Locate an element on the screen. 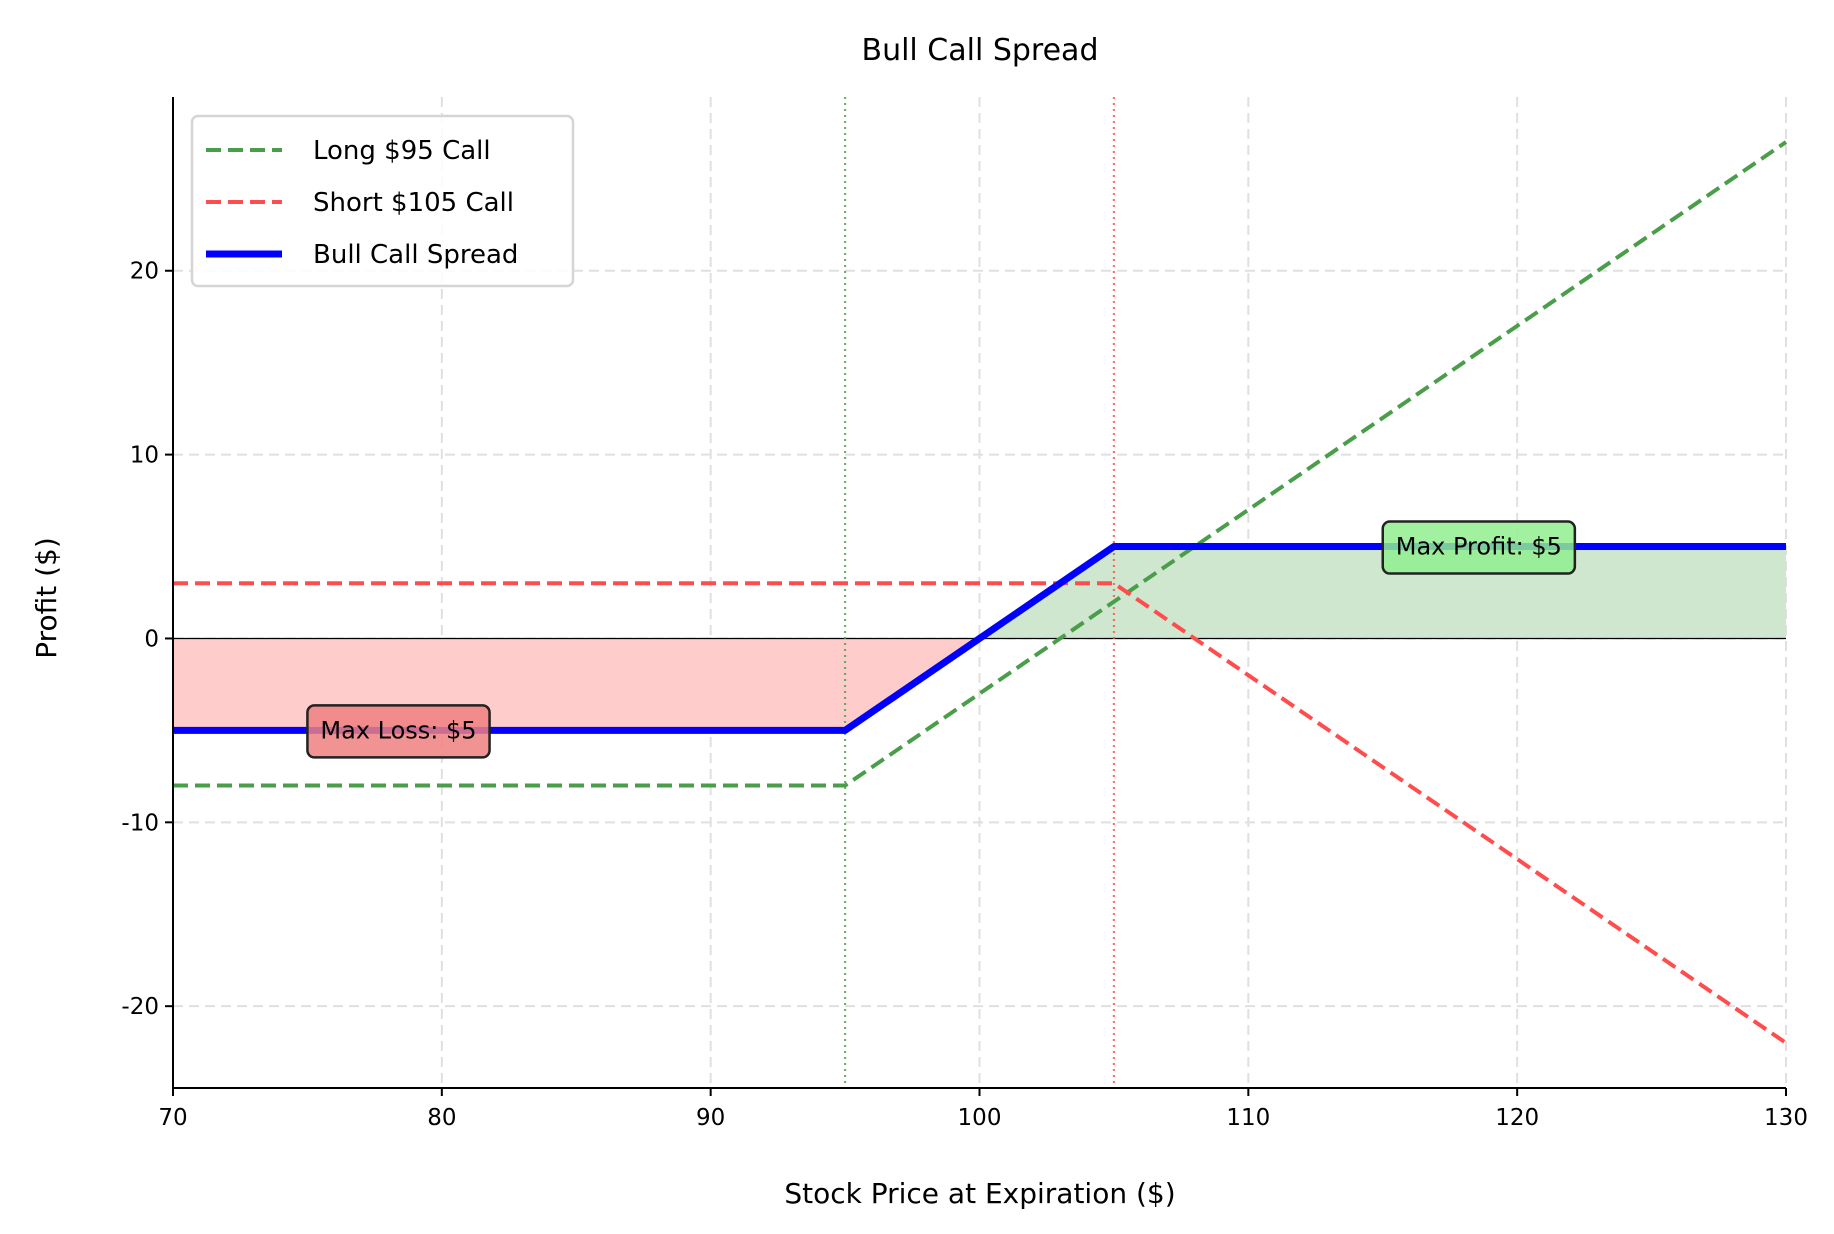 The height and width of the screenshot is (1234, 1834). annotation-text: Max Loss: $5 is located at coordinates (398, 730).